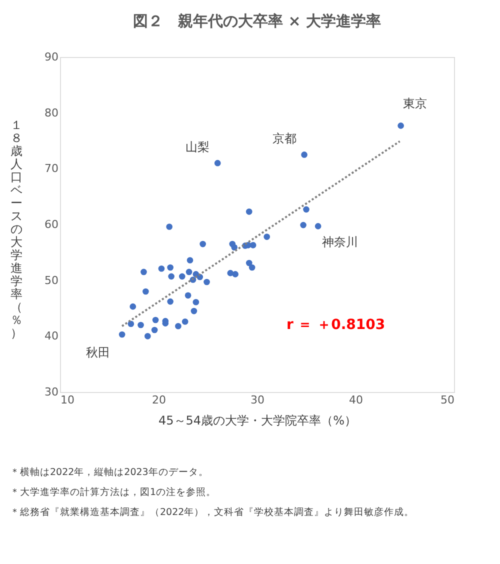  Describe the element at coordinates (109, 472) in the screenshot. I see `text: ＊横軸は2022年，縦軸は2023年のデータ。` at that location.